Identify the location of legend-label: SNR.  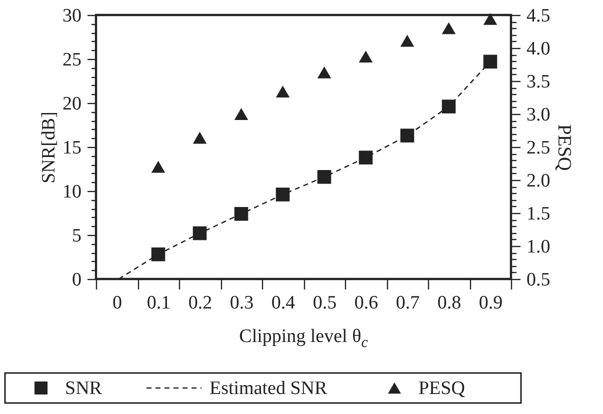
(83, 388).